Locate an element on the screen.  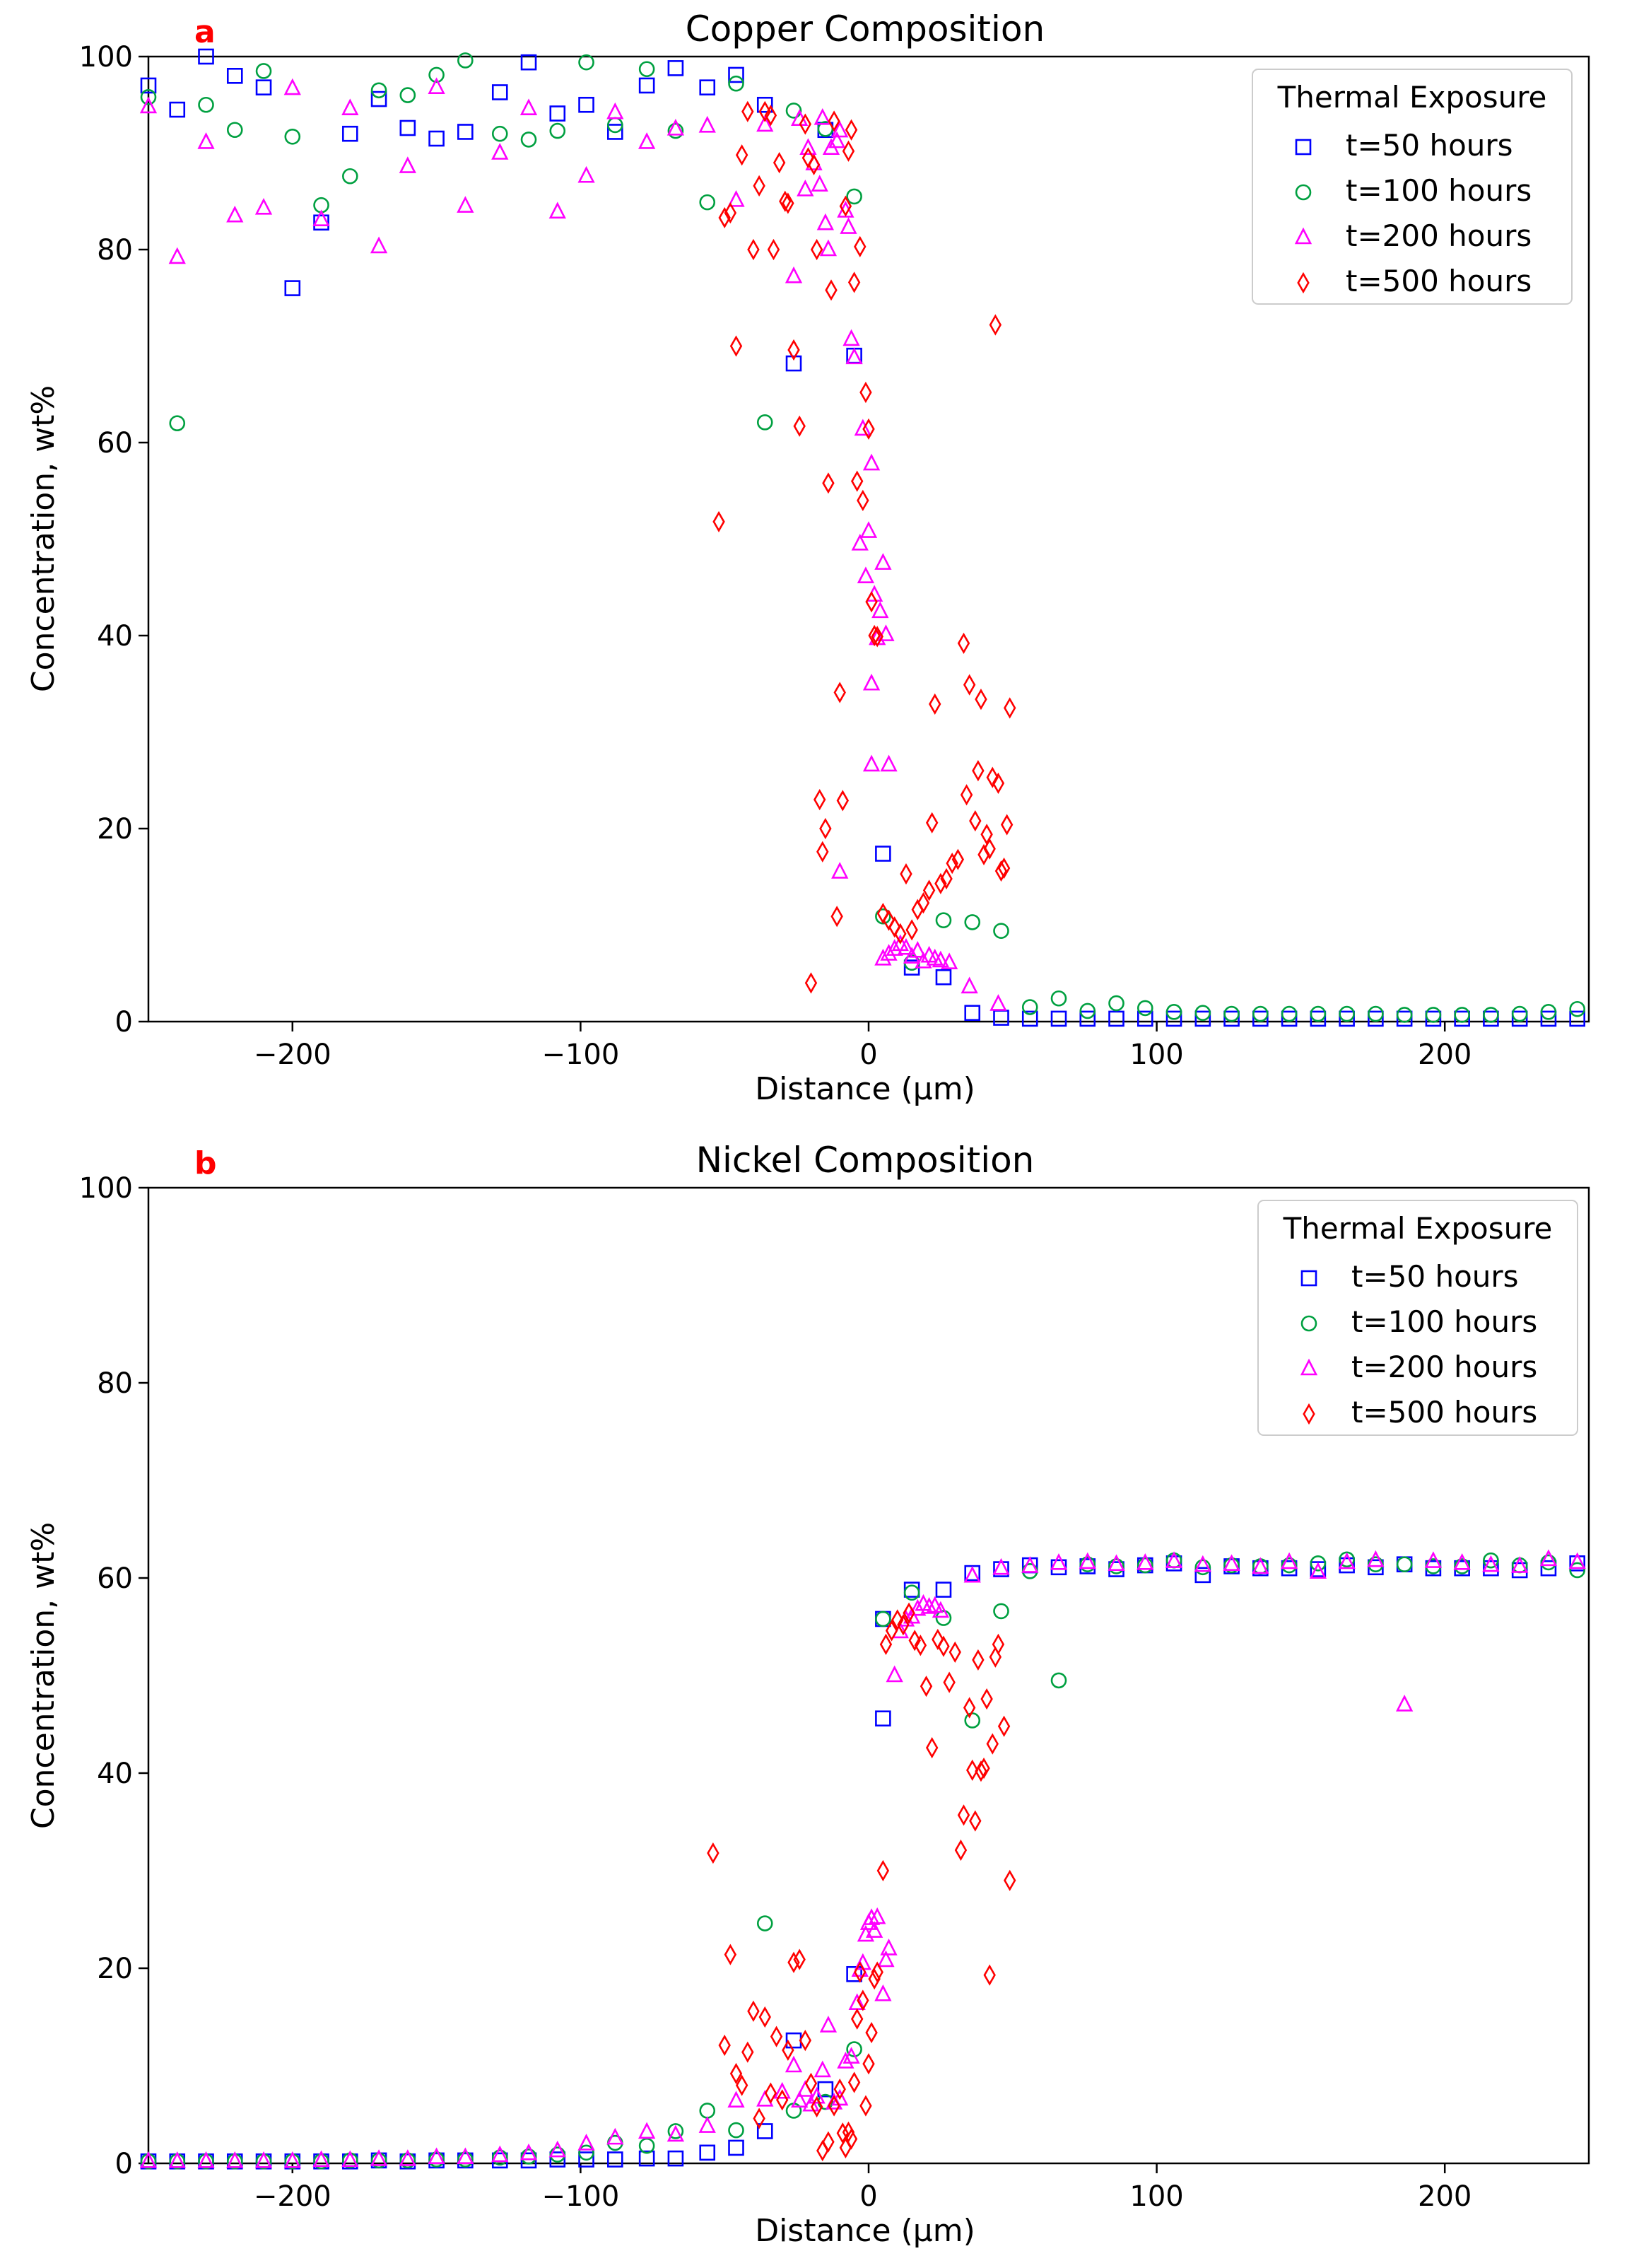
copper-legend-entry: t=100 hours is located at coordinates (1439, 191).